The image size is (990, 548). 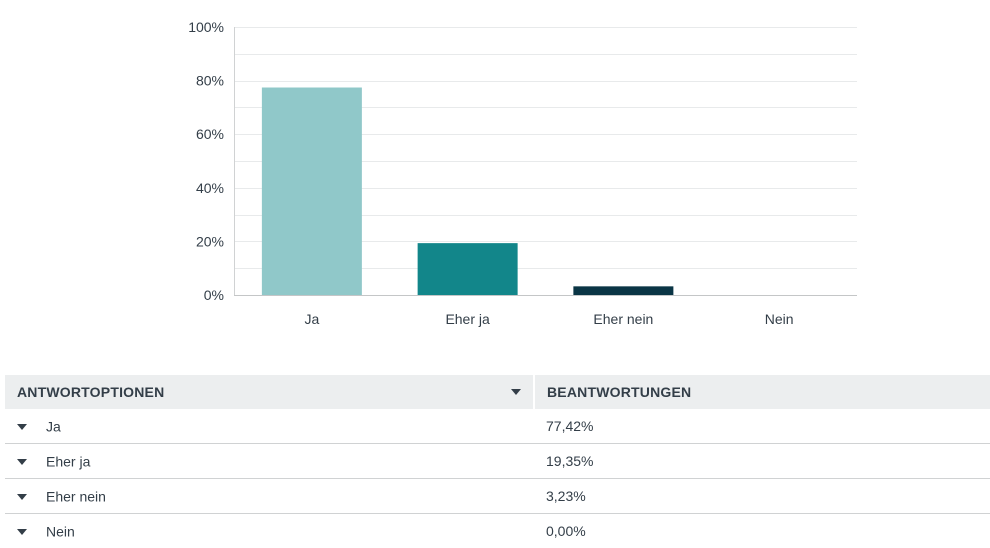 What do you see at coordinates (619, 392) in the screenshot?
I see `column-header-responses-label: BEANTWORTUNGEN` at bounding box center [619, 392].